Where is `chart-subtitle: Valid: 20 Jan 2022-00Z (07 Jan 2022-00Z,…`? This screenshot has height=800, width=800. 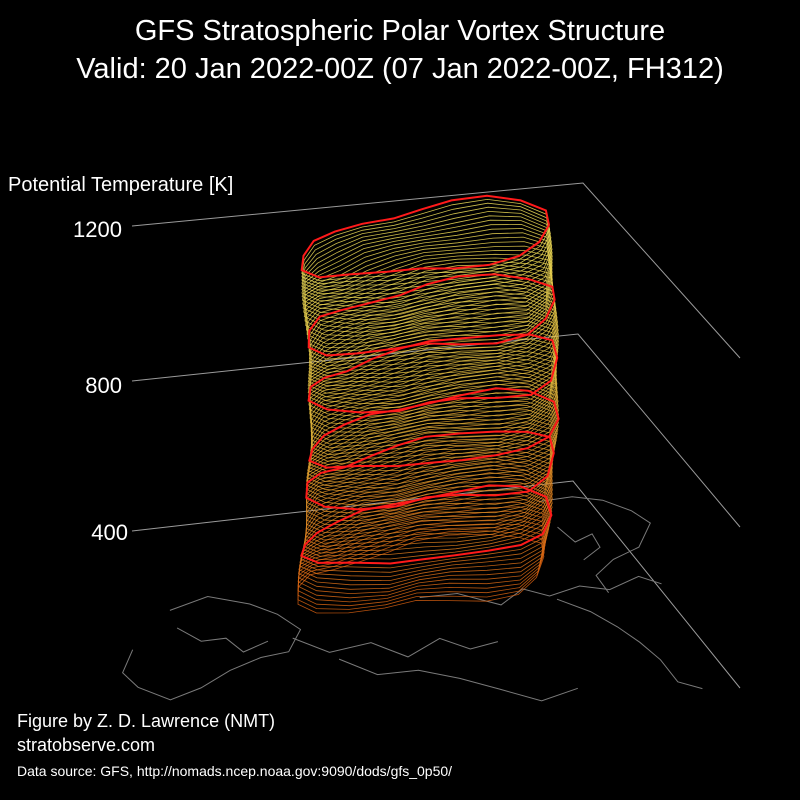 chart-subtitle: Valid: 20 Jan 2022-00Z (07 Jan 2022-00Z,… is located at coordinates (400, 69).